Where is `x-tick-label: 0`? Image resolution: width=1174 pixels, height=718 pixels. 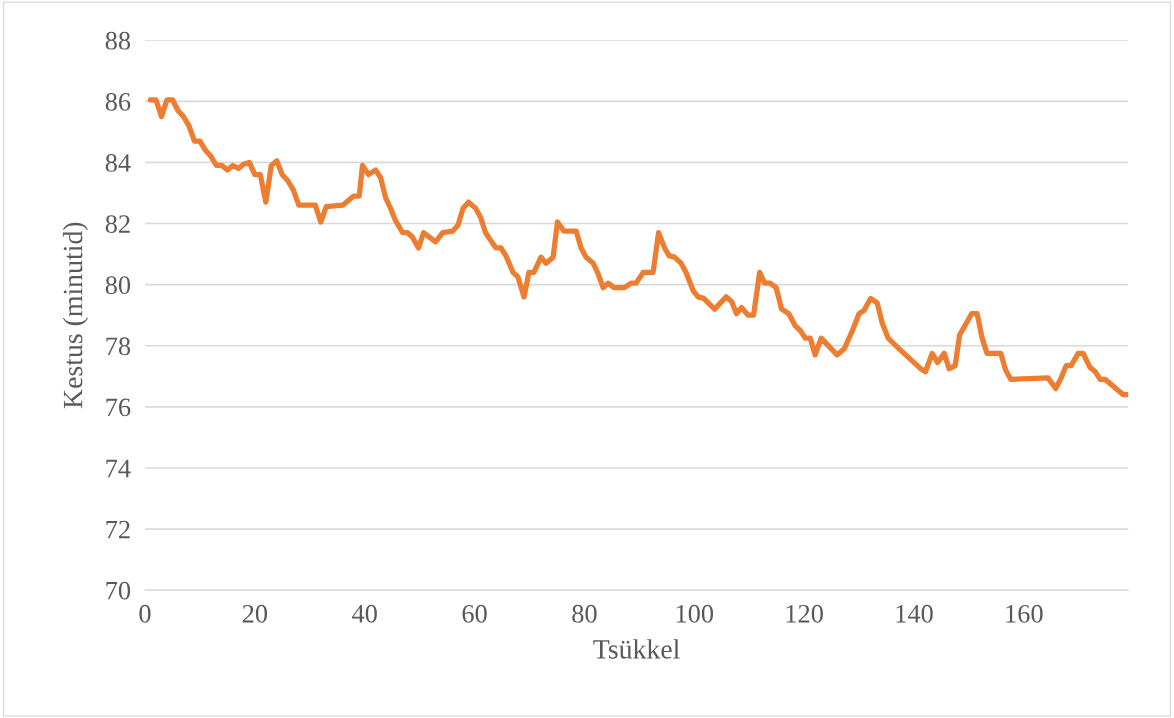 x-tick-label: 0 is located at coordinates (145, 613).